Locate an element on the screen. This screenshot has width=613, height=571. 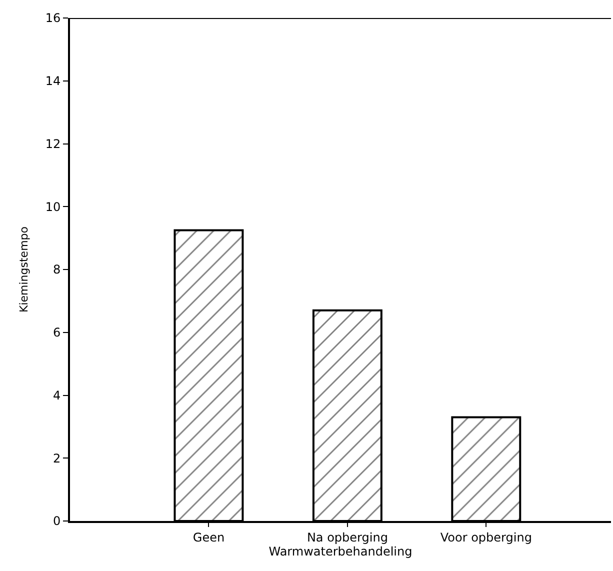
y-tick-label: 6 is located at coordinates (56, 333).